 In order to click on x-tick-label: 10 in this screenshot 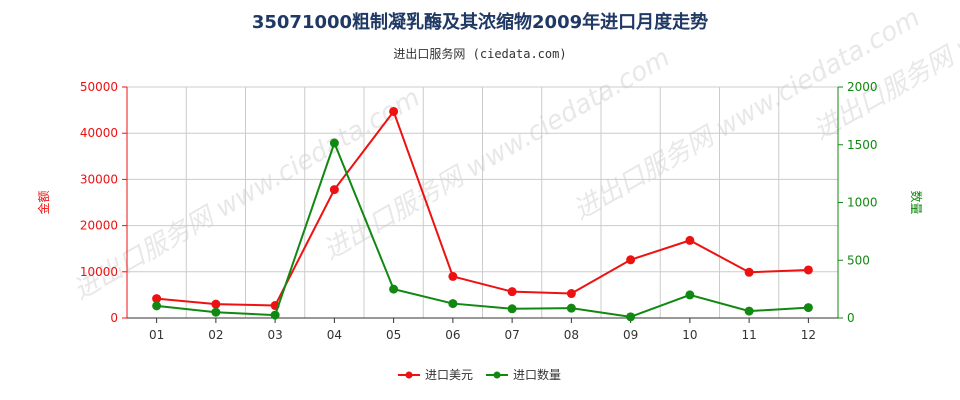, I will do `click(689, 335)`.